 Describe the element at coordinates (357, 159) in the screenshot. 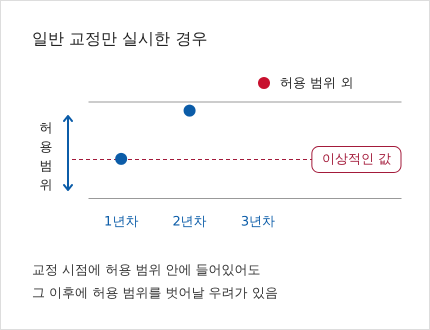

I see `ref-line-label: 이상적인 값` at that location.